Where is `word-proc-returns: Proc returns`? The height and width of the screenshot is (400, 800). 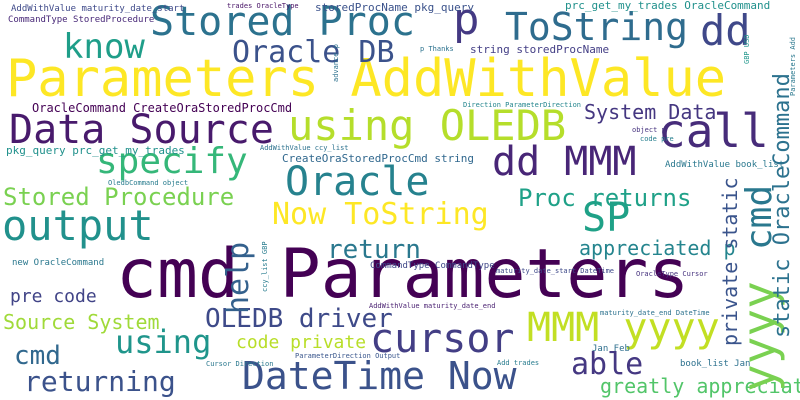 word-proc-returns: Proc returns is located at coordinates (605, 198).